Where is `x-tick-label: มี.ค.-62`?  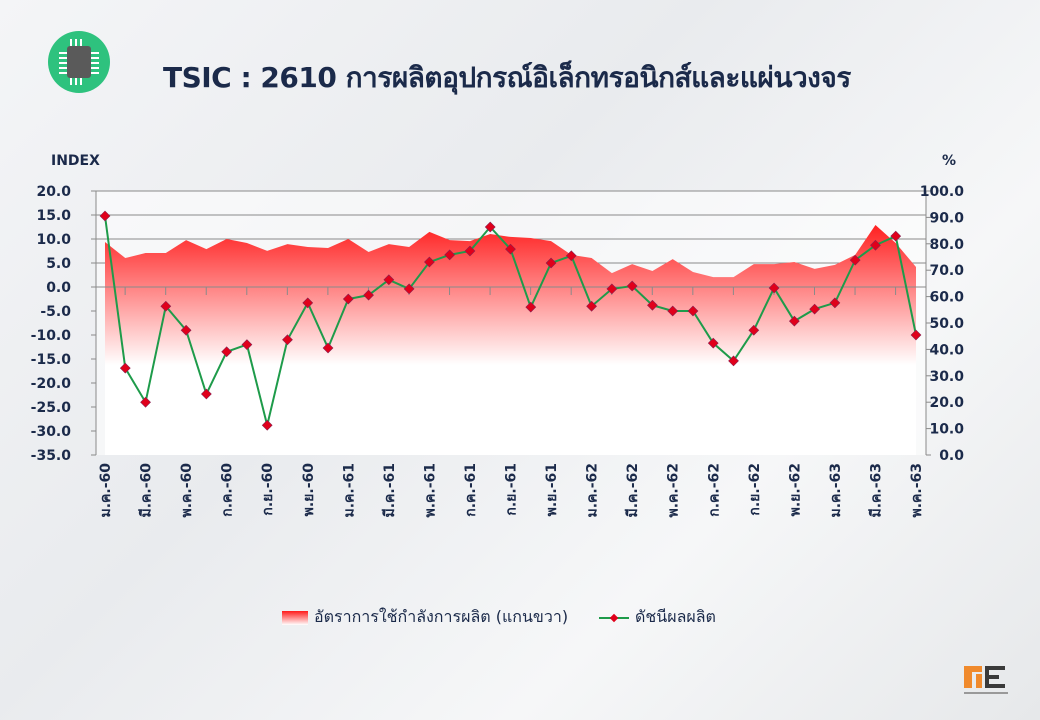
x-tick-label: มี.ค.-62 is located at coordinates (633, 490).